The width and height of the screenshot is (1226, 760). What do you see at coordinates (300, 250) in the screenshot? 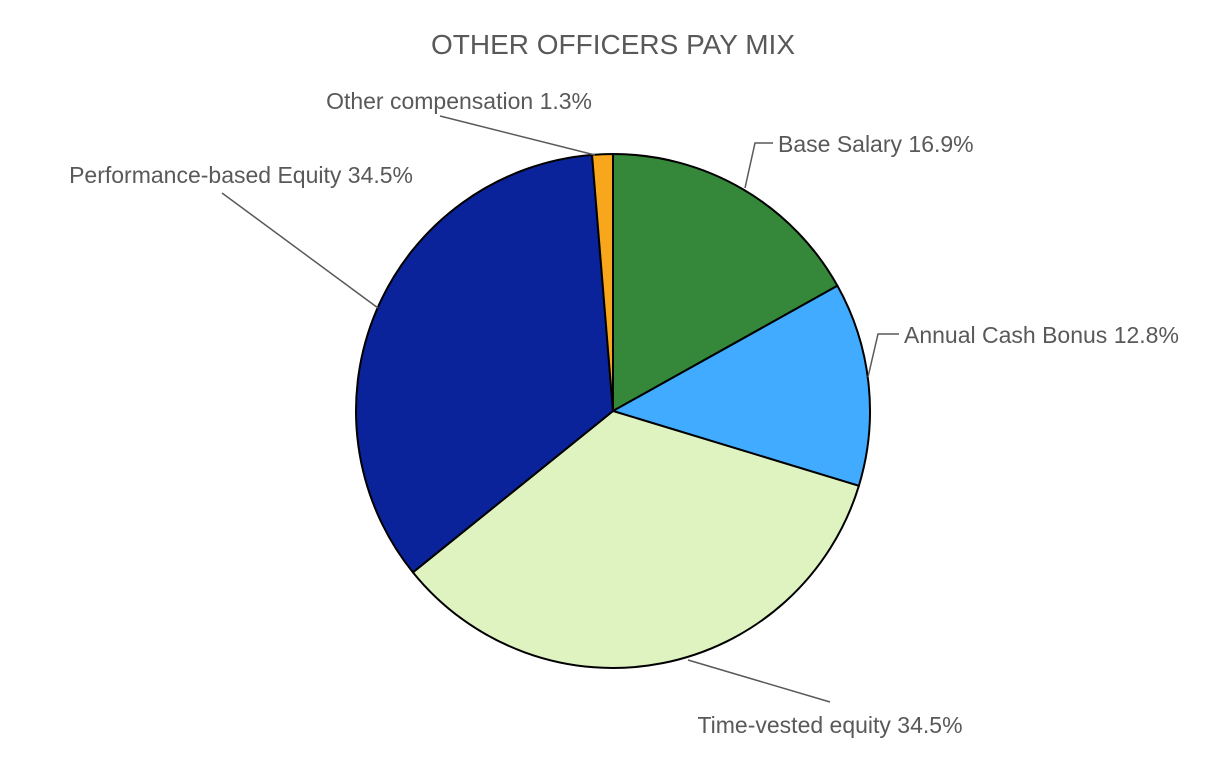
I see `leader-line-performance-based-equity` at bounding box center [300, 250].